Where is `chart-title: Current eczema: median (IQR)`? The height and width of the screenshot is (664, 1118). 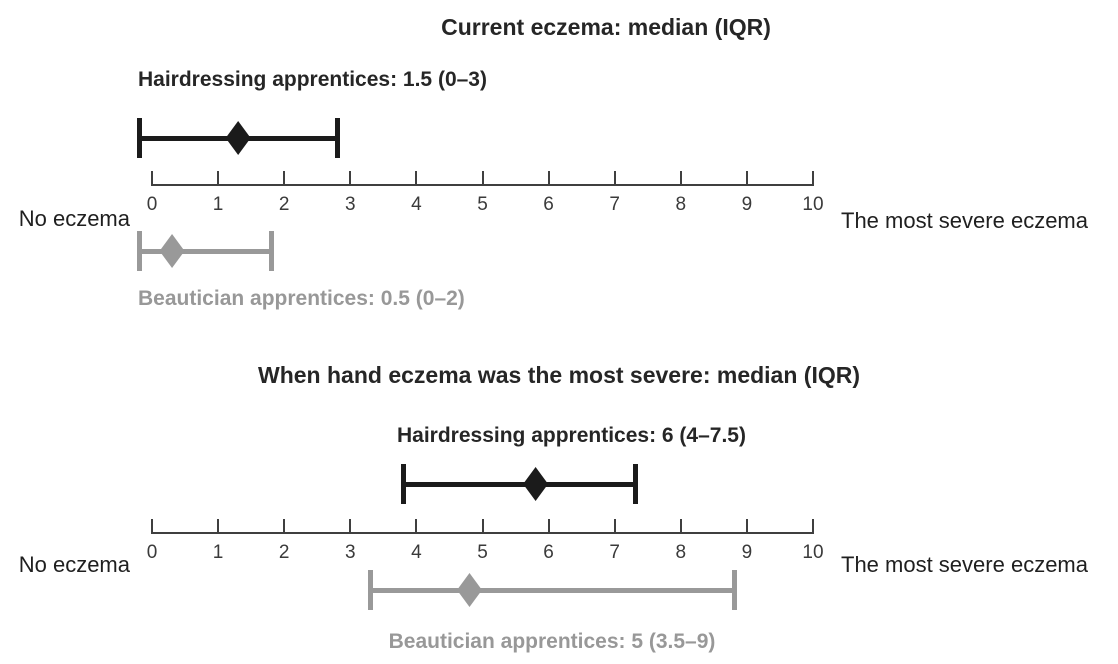 chart-title: Current eczema: median (IQR) is located at coordinates (606, 27).